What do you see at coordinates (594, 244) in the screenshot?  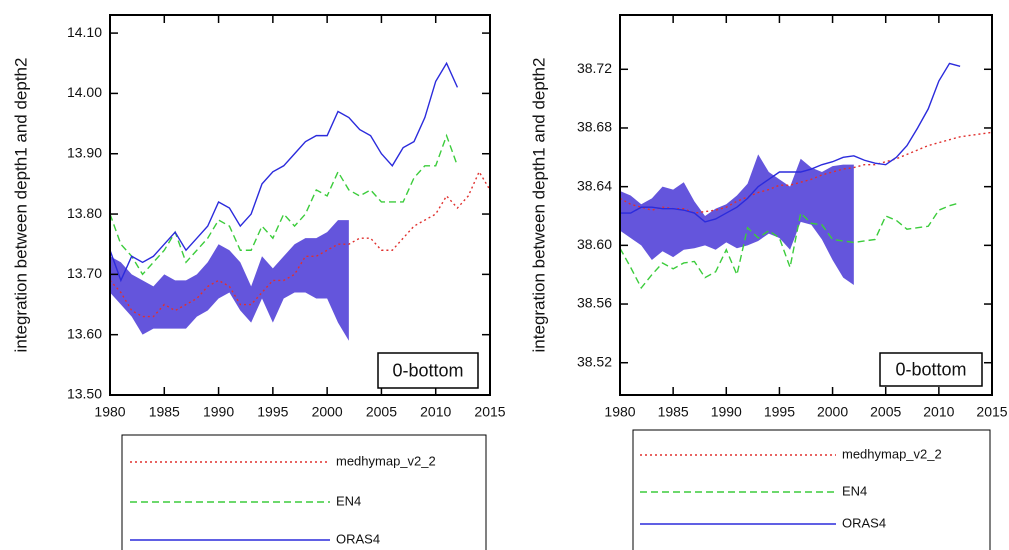 I see `y-tick-label: 38.60` at bounding box center [594, 244].